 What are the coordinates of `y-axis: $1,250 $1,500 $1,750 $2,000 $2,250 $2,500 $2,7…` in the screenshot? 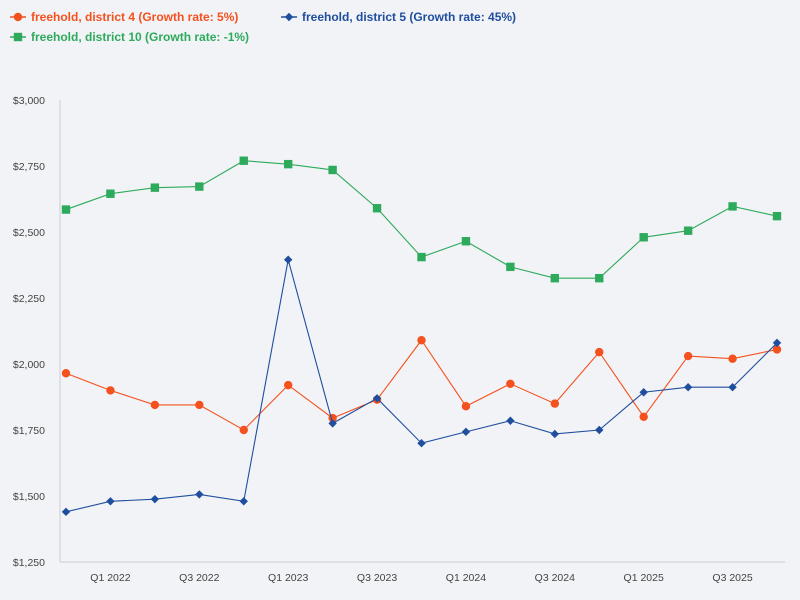 It's located at (37, 332).